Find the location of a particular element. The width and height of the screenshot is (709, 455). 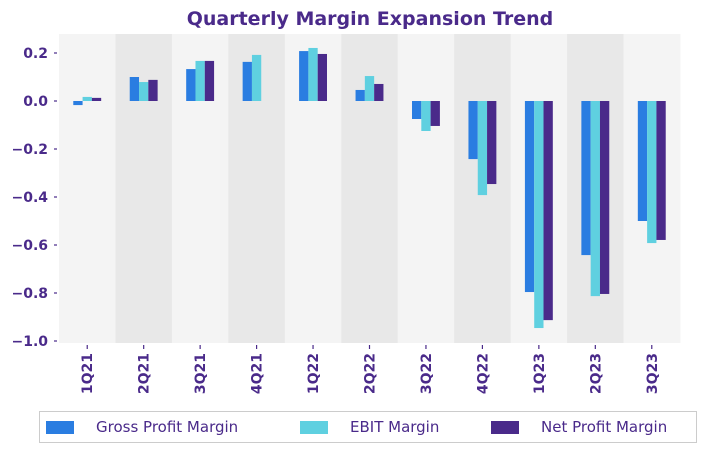

y-tick-label: −1.0 is located at coordinates (29, 342).